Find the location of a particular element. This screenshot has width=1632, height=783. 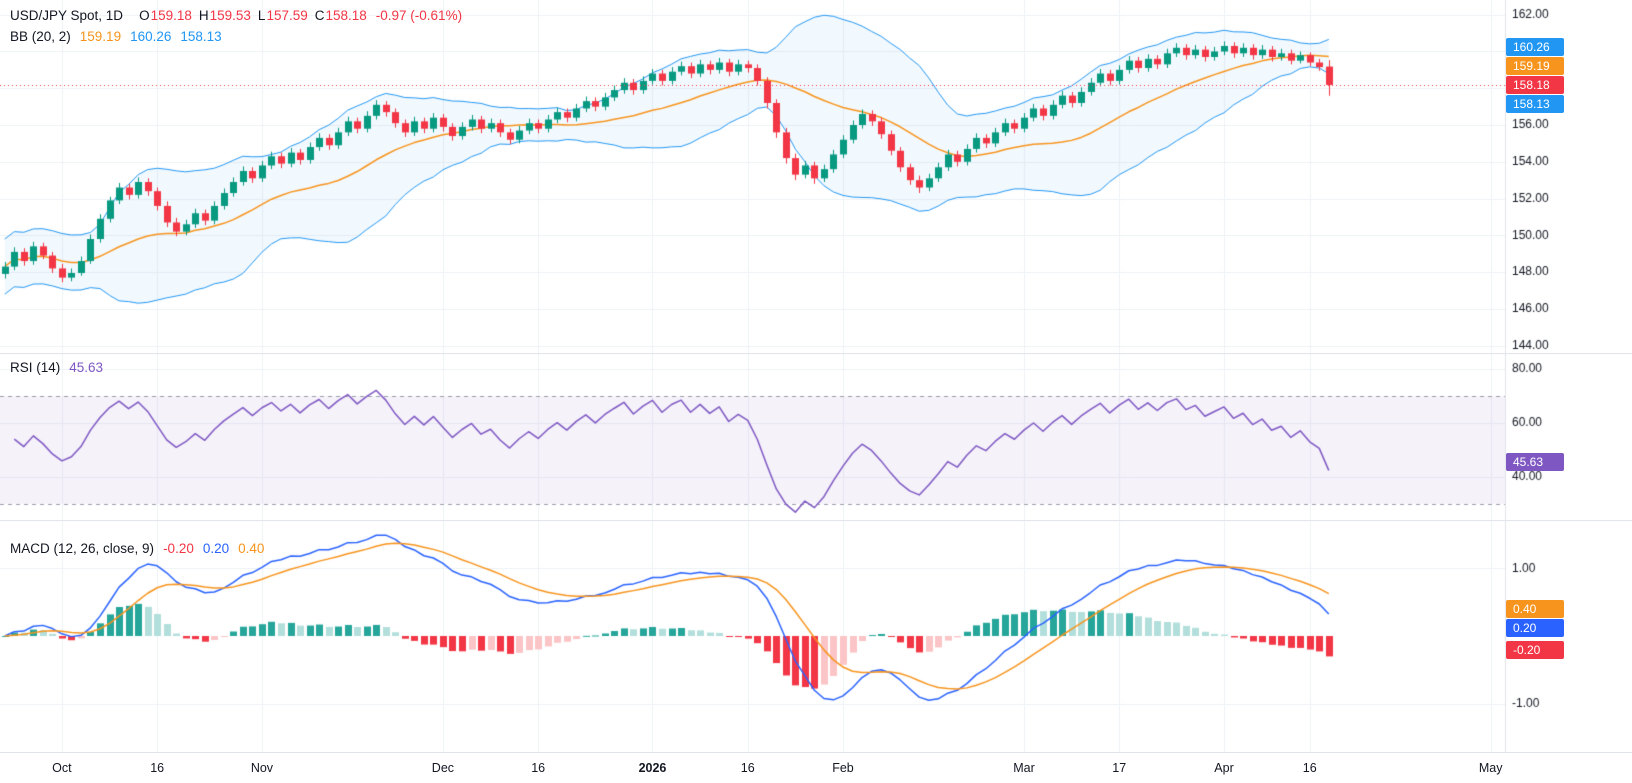

high-value: 159.53 is located at coordinates (230, 15).